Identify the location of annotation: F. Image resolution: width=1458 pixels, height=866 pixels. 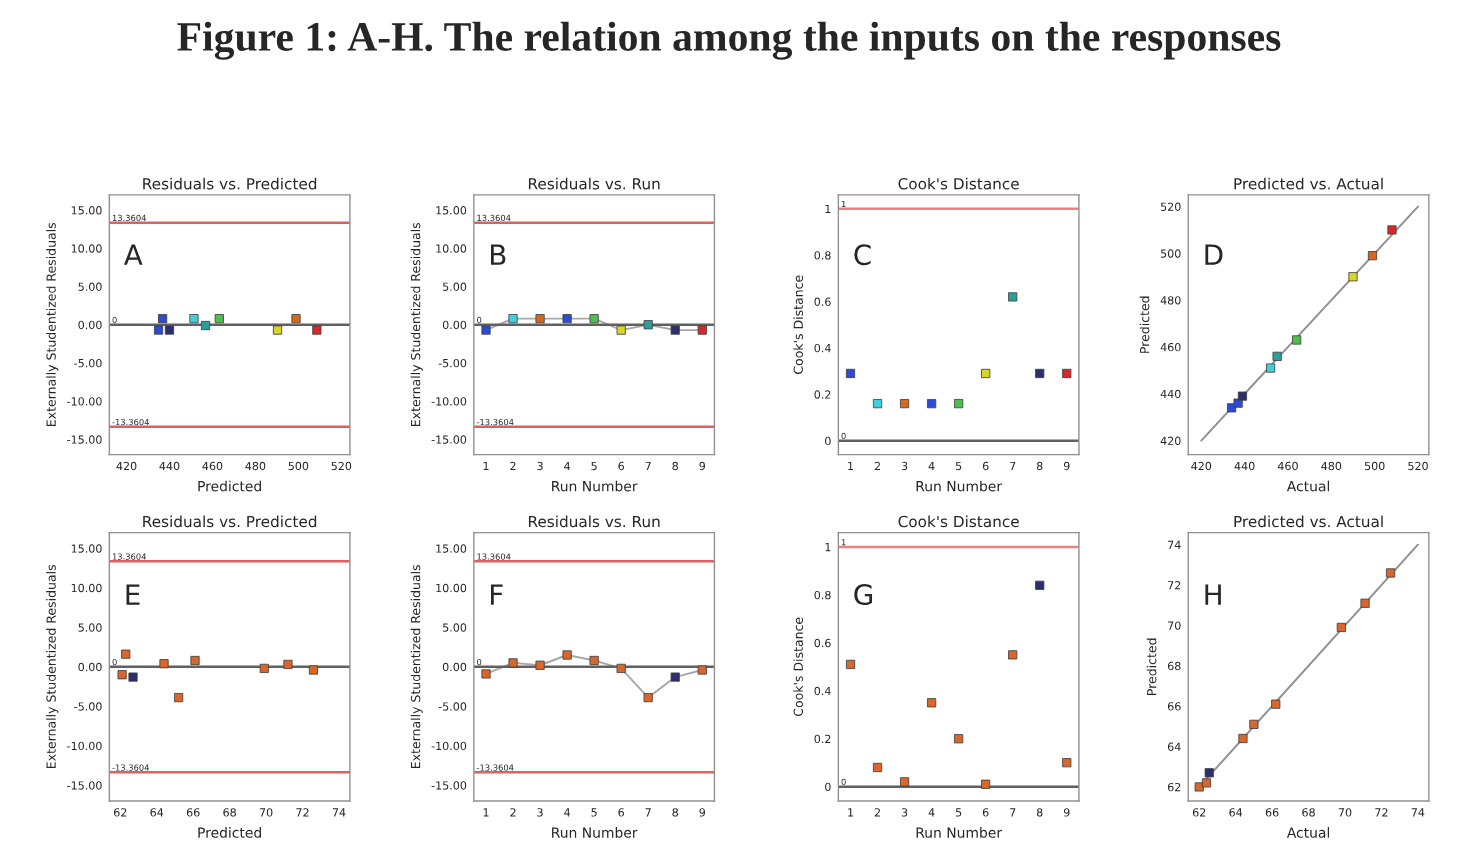
(497, 594).